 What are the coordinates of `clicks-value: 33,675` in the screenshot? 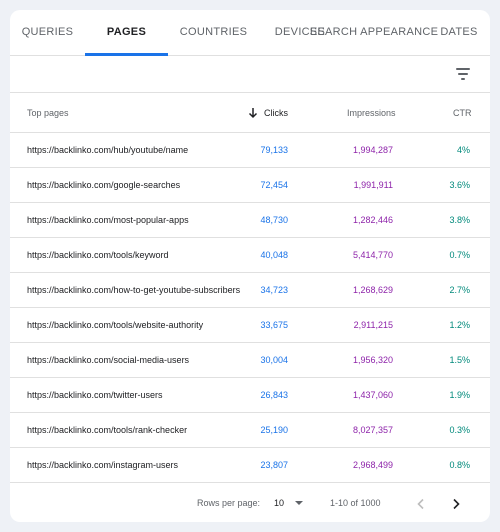 It's located at (274, 325).